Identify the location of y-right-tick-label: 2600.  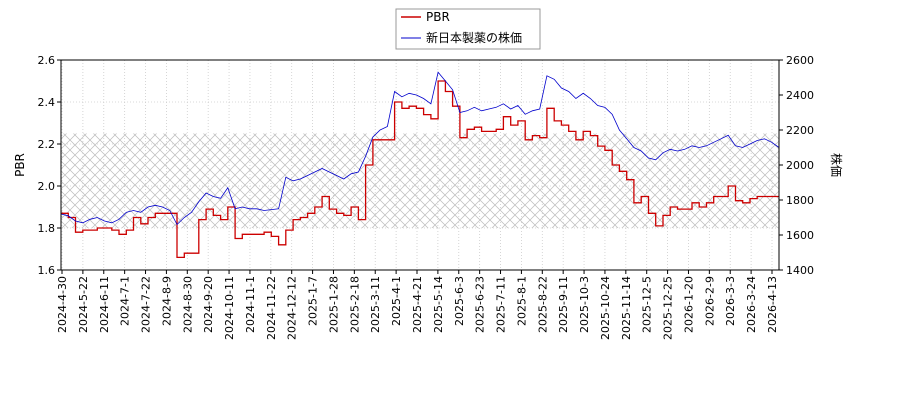
(800, 60).